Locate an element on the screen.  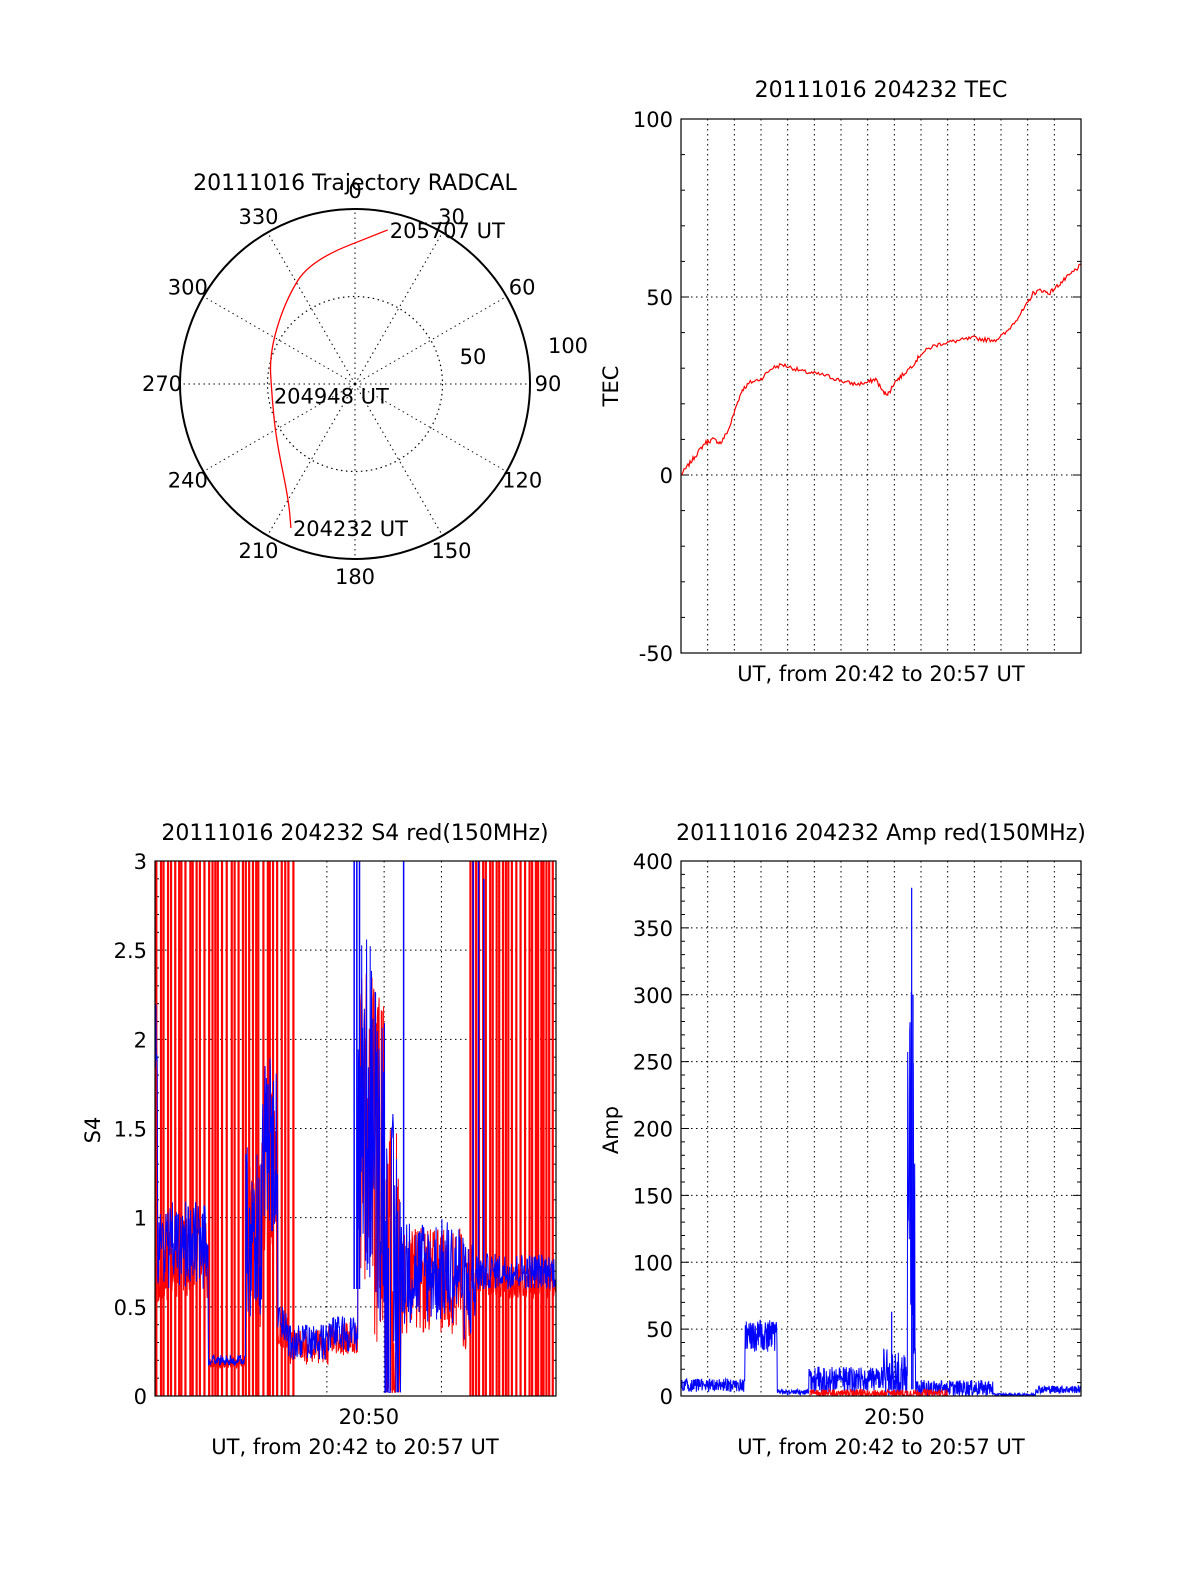
trajectory-title: 20111016 Trajectory RADCAL is located at coordinates (355, 183).